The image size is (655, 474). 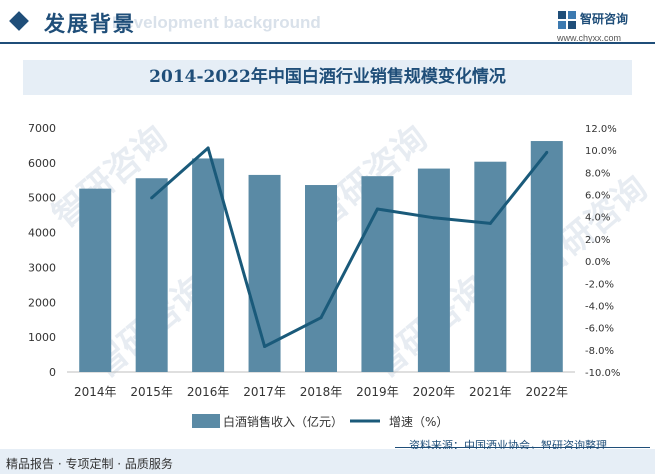 I want to click on y-right-tick-label: 4.0%, so click(x=597, y=218).